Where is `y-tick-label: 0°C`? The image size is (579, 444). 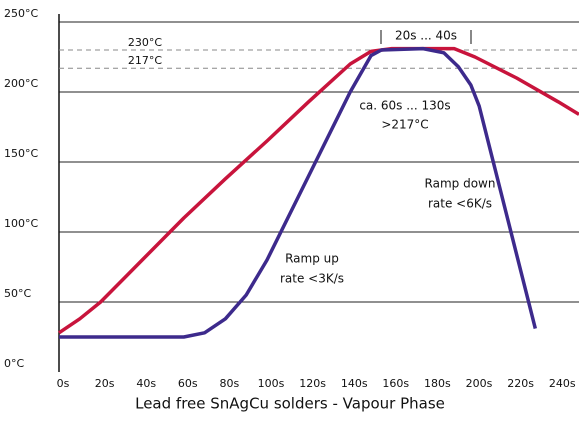 y-tick-label: 0°C is located at coordinates (14, 363).